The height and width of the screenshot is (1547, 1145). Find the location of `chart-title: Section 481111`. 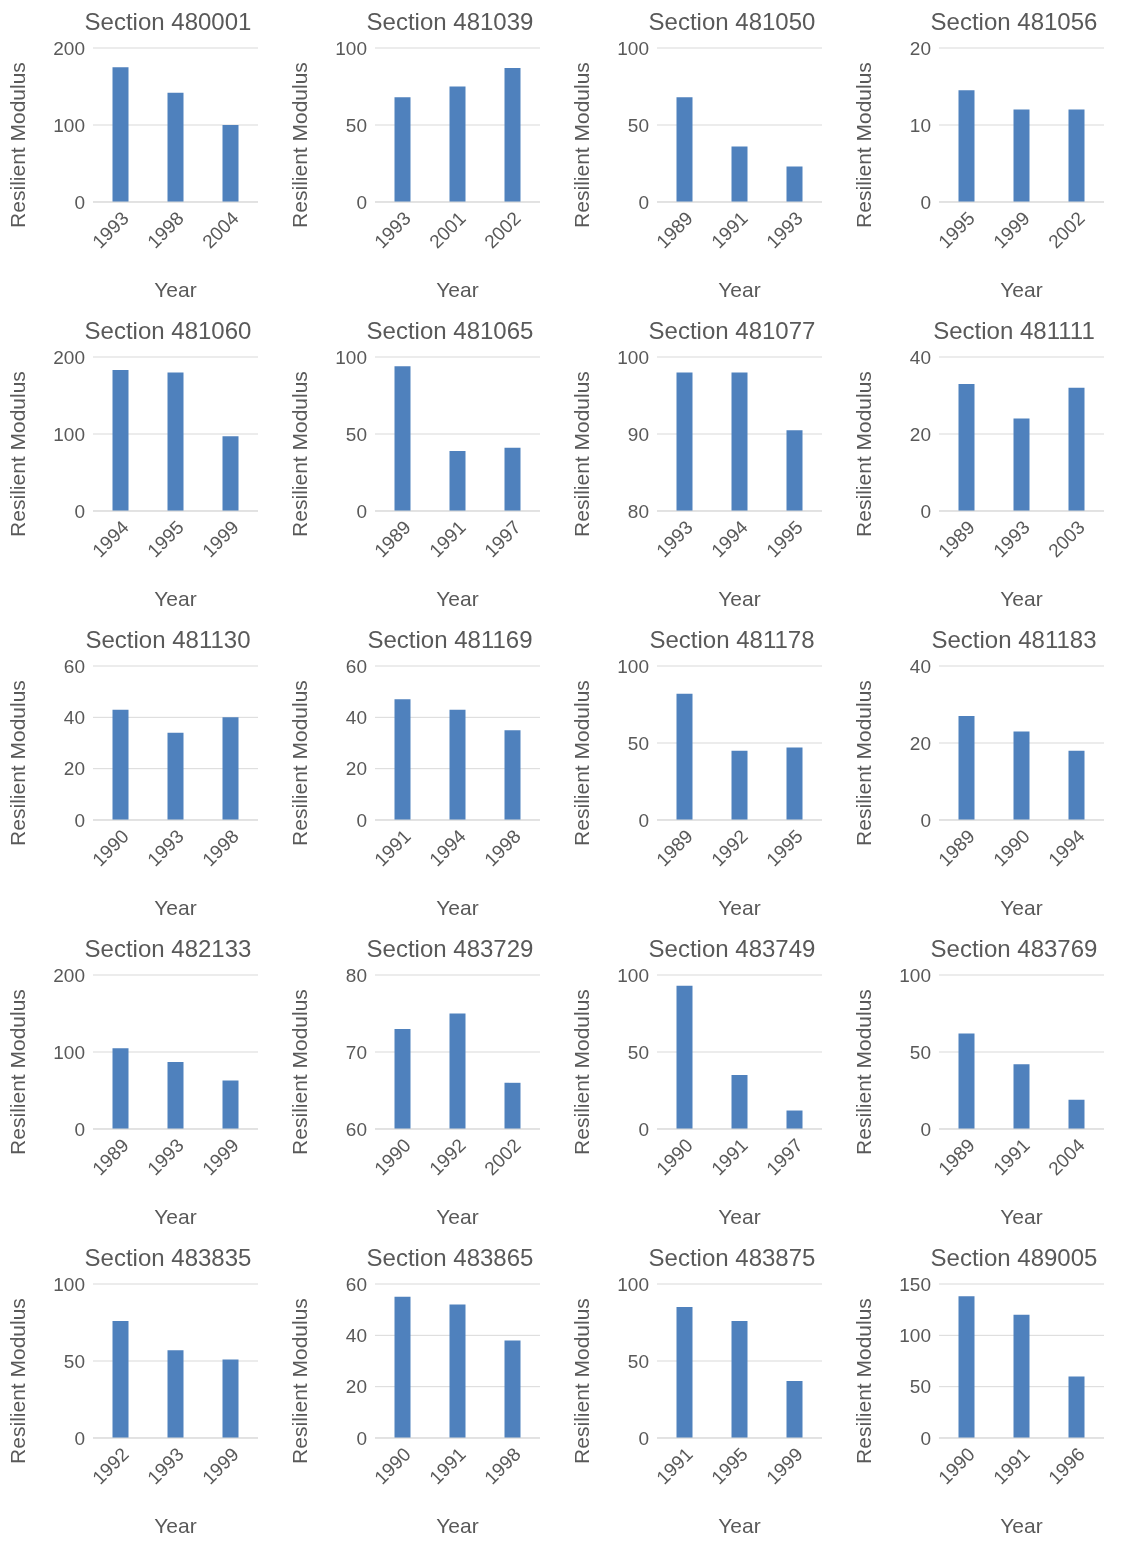

chart-title: Section 481111 is located at coordinates (1014, 330).